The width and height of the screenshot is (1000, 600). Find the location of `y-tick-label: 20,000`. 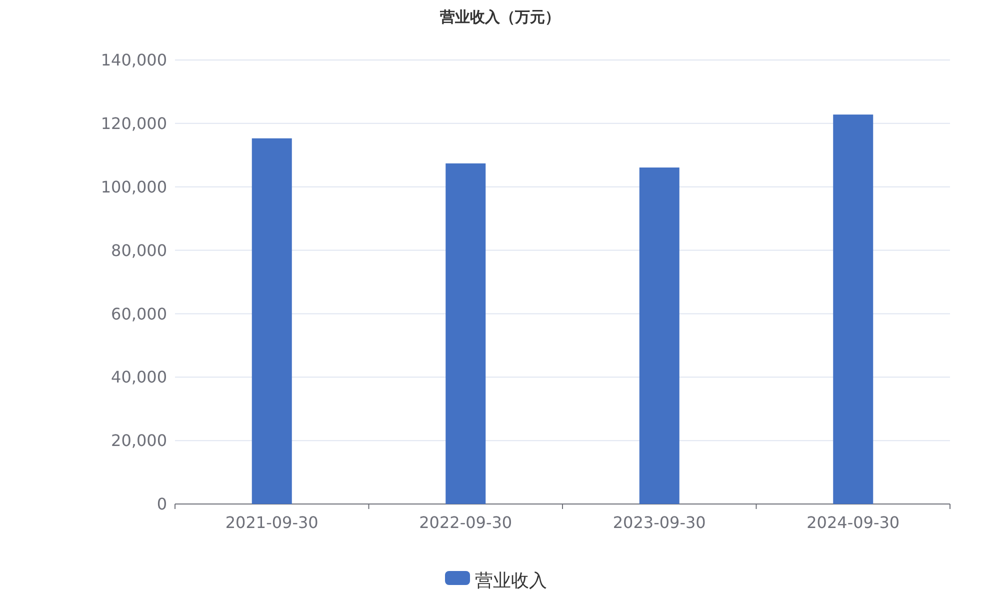

y-tick-label: 20,000 is located at coordinates (139, 440).